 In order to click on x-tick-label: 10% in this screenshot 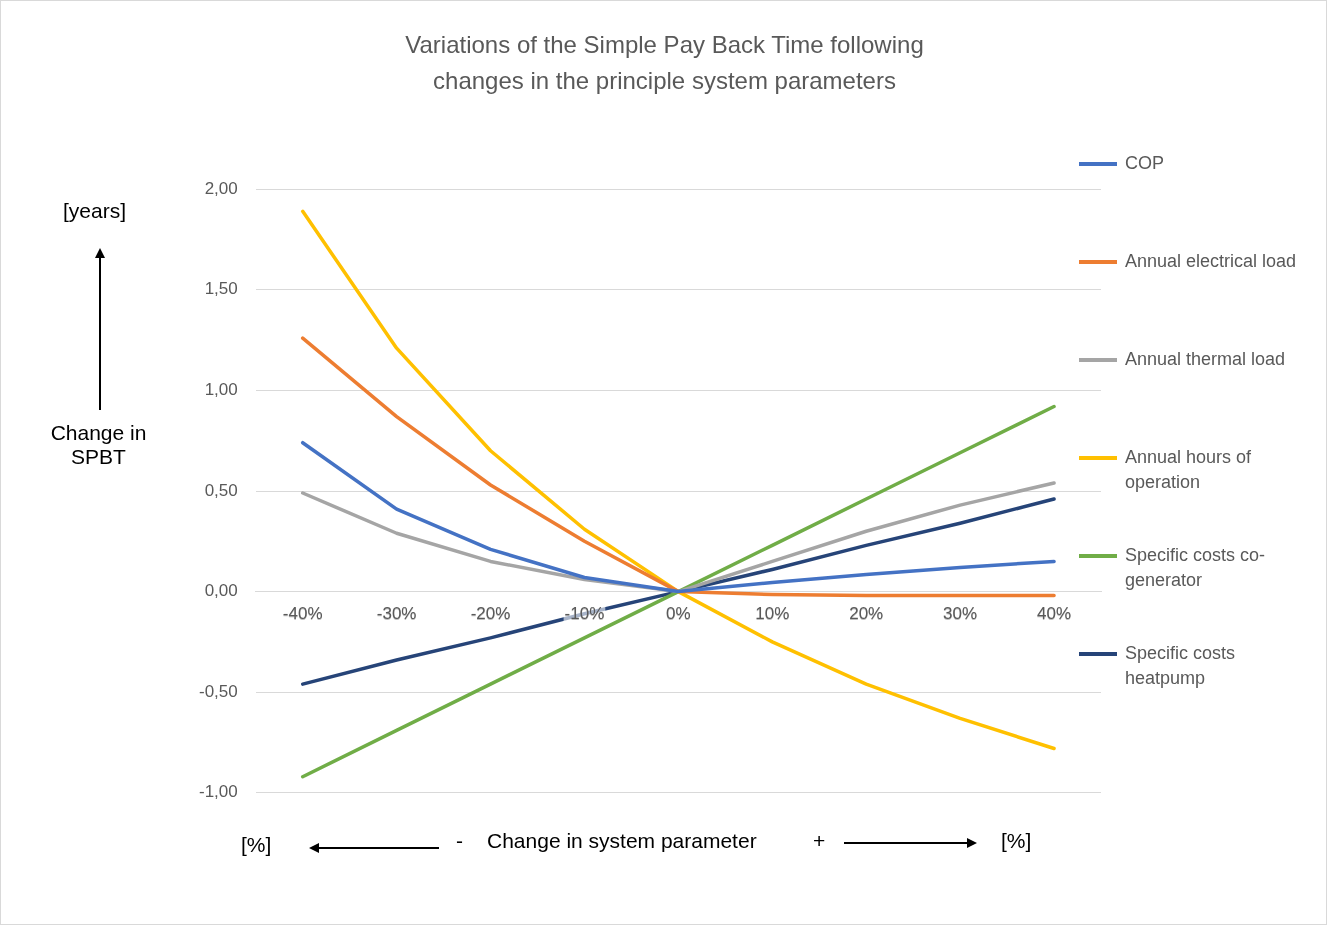, I will do `click(772, 615)`.